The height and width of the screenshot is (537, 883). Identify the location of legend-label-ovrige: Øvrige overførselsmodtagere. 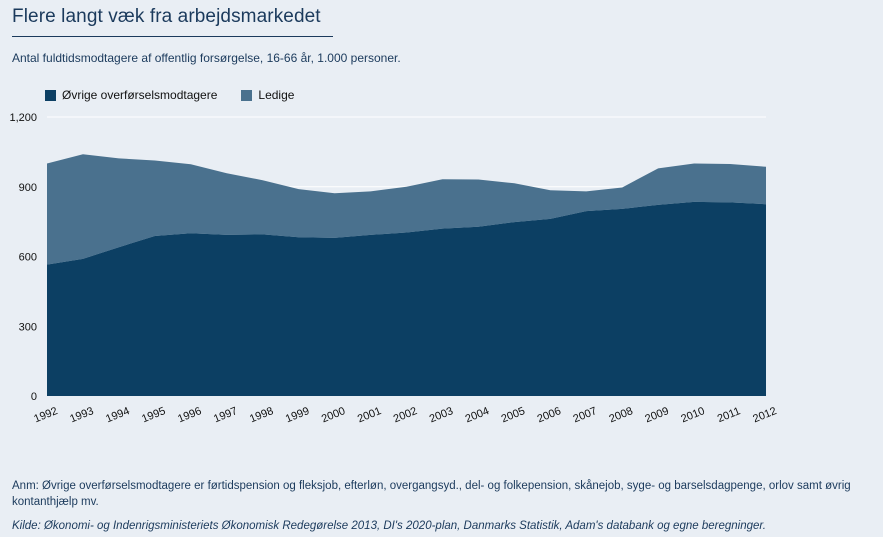
(140, 95).